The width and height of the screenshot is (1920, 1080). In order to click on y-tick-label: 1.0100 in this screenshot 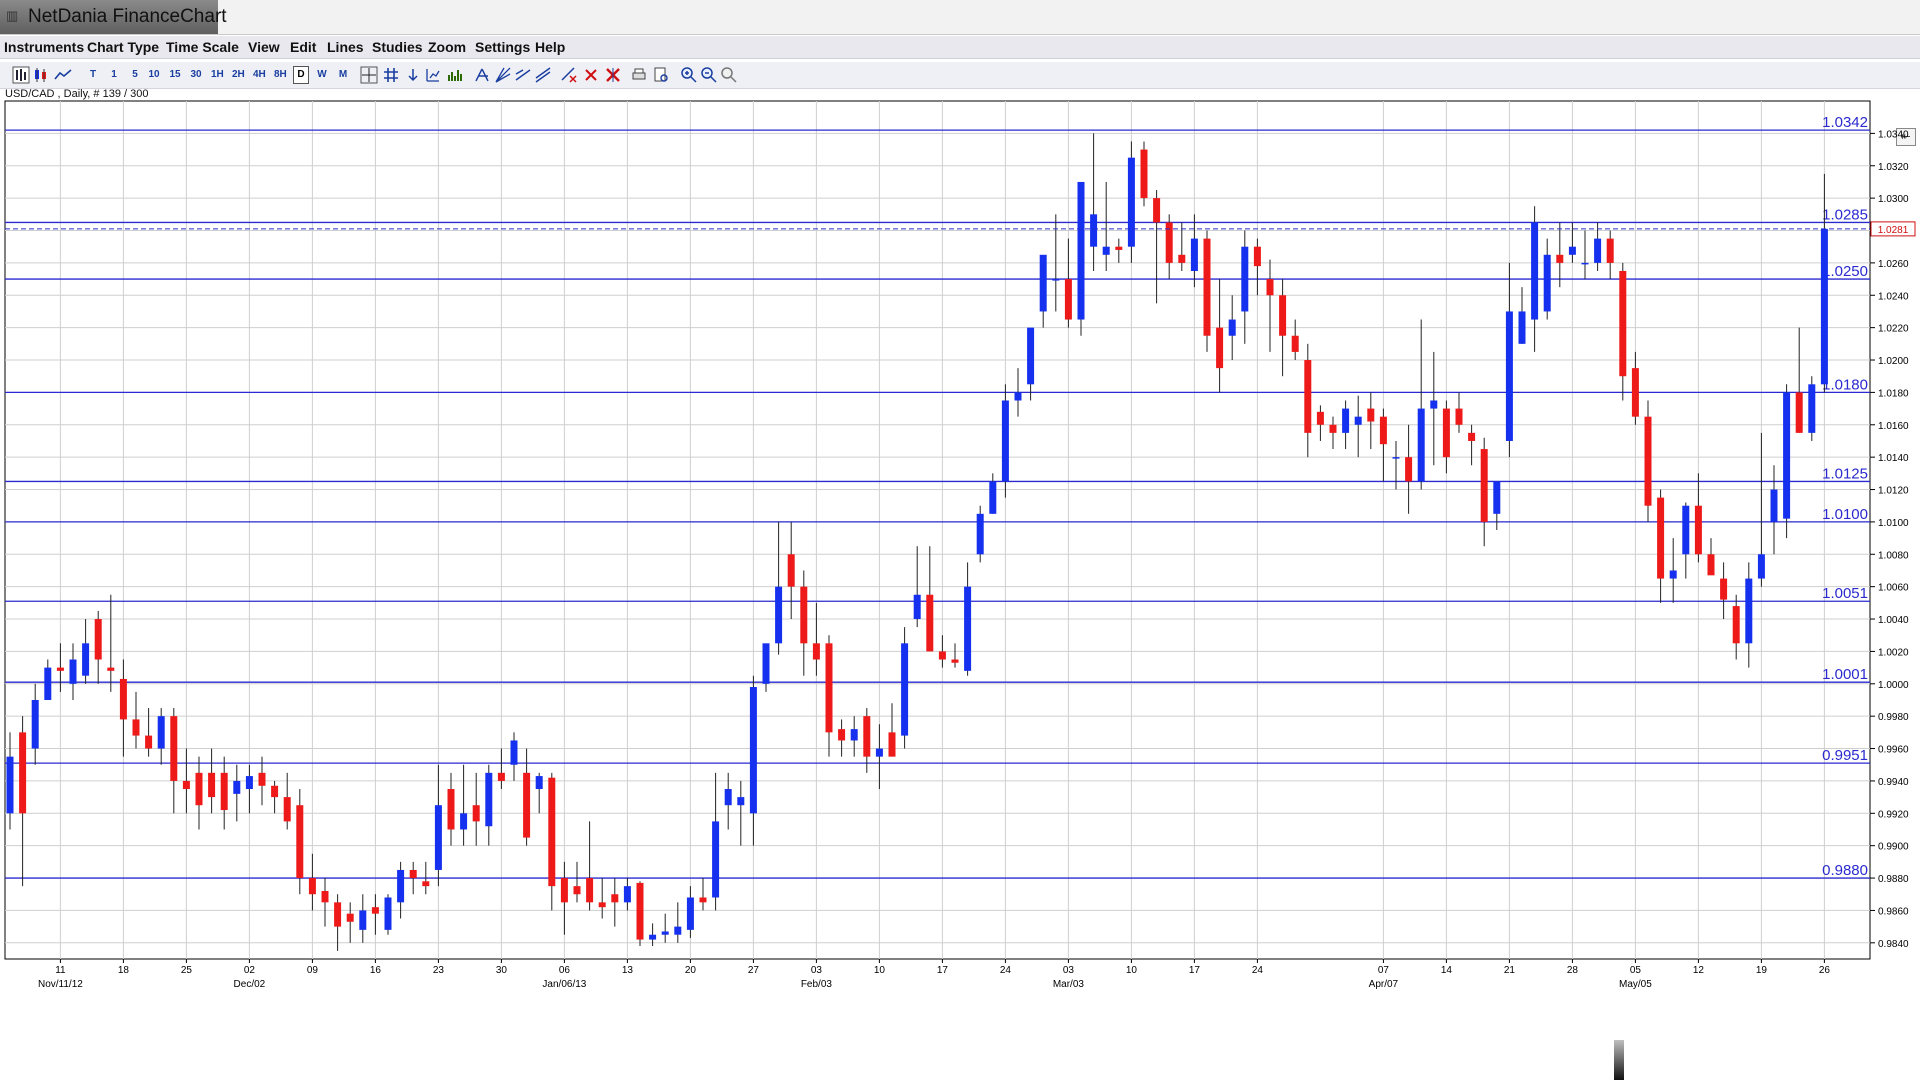, I will do `click(1893, 523)`.